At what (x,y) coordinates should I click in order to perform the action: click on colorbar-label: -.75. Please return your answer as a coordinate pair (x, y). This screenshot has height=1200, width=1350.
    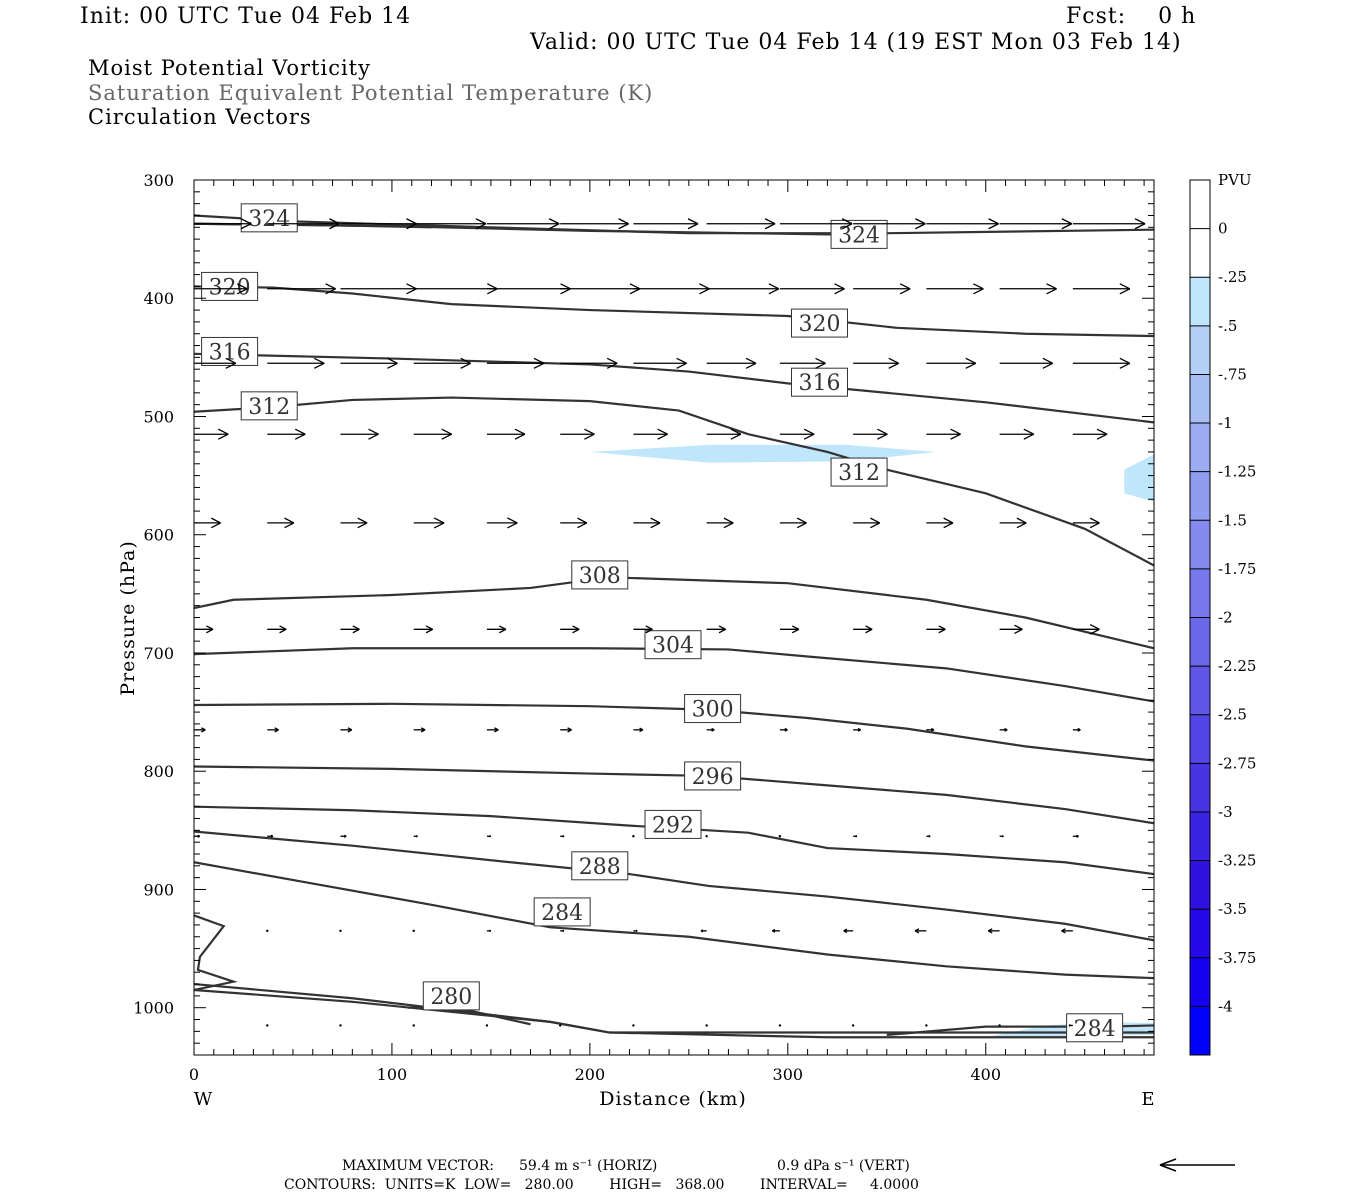
    Looking at the image, I should click on (1232, 374).